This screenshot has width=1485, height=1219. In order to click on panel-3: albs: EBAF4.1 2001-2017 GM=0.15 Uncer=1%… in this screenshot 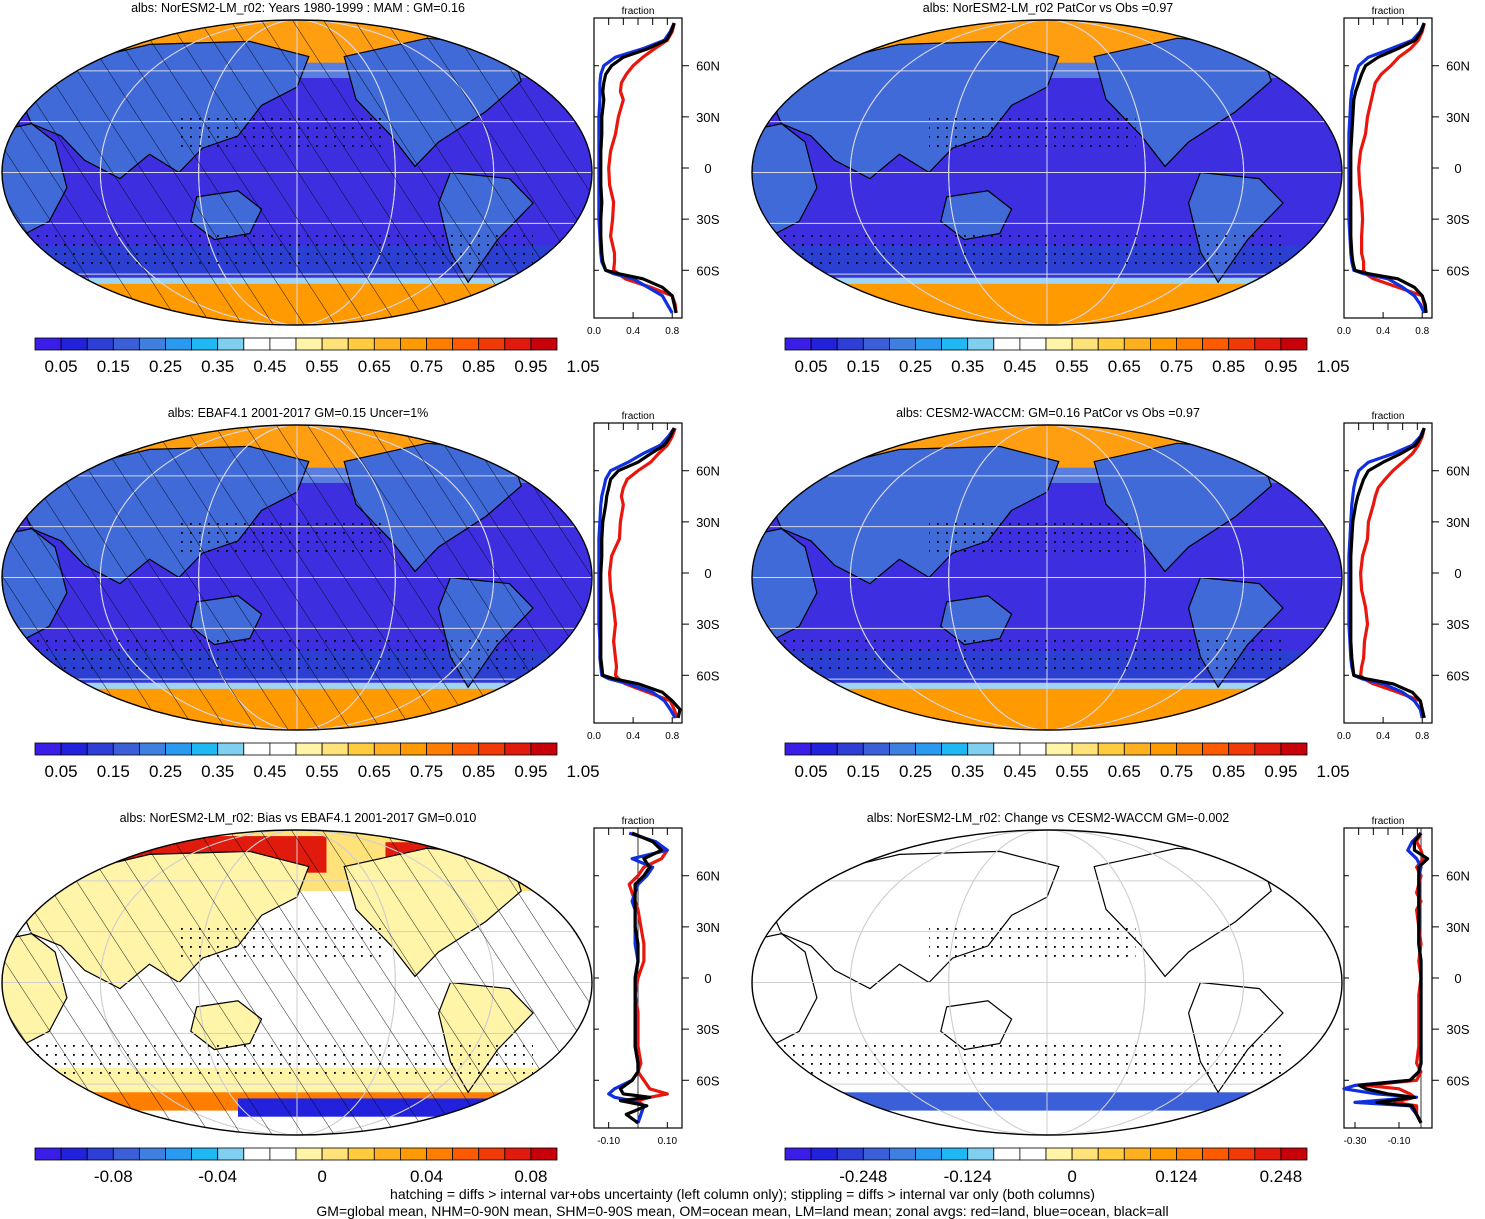, I will do `click(360, 593)`.